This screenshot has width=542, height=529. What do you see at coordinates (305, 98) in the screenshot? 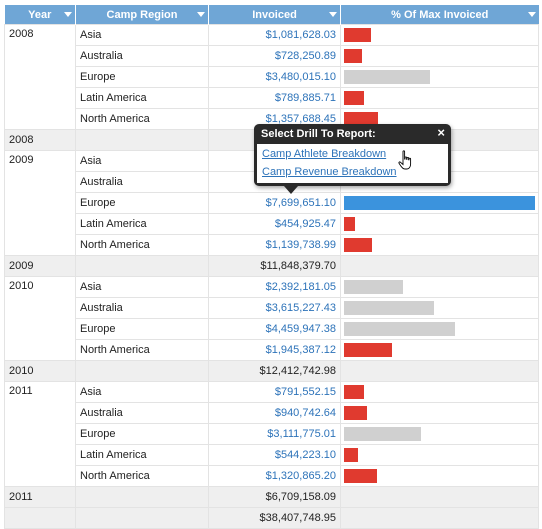
I see `invoiced-link: $789,885.71` at bounding box center [305, 98].